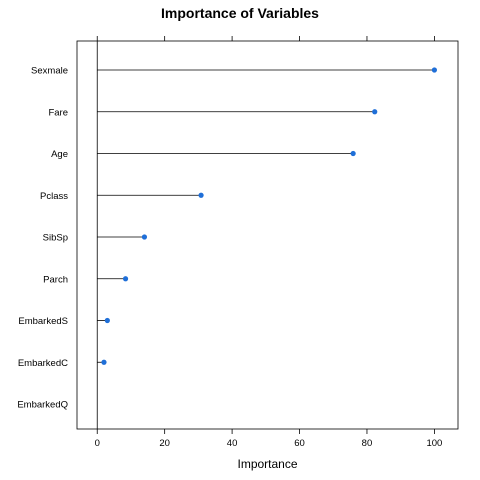 The height and width of the screenshot is (480, 480). Describe the element at coordinates (240, 13) in the screenshot. I see `chart-title: Importance of Variables` at that location.